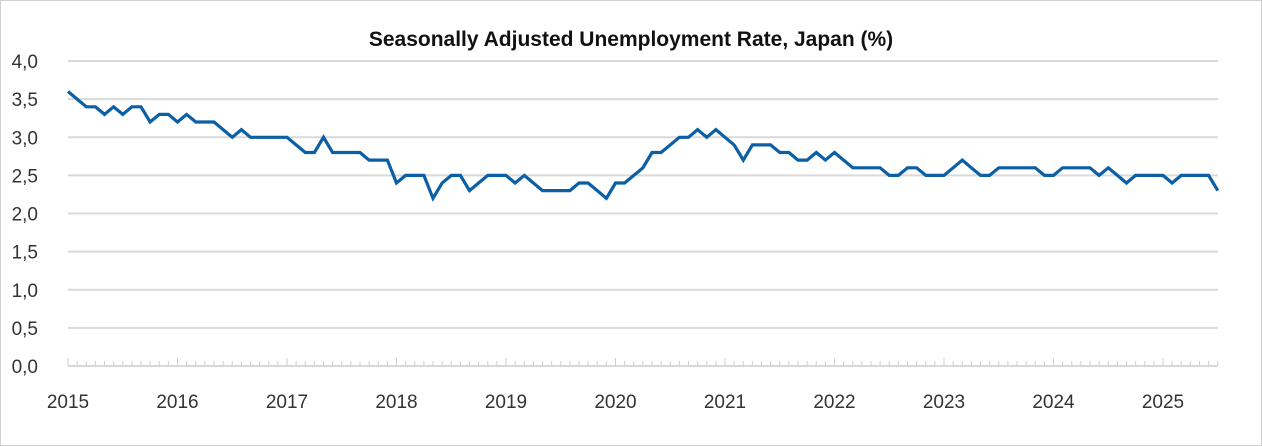  Describe the element at coordinates (25, 367) in the screenshot. I see `y-tick-label: 0,0` at that location.